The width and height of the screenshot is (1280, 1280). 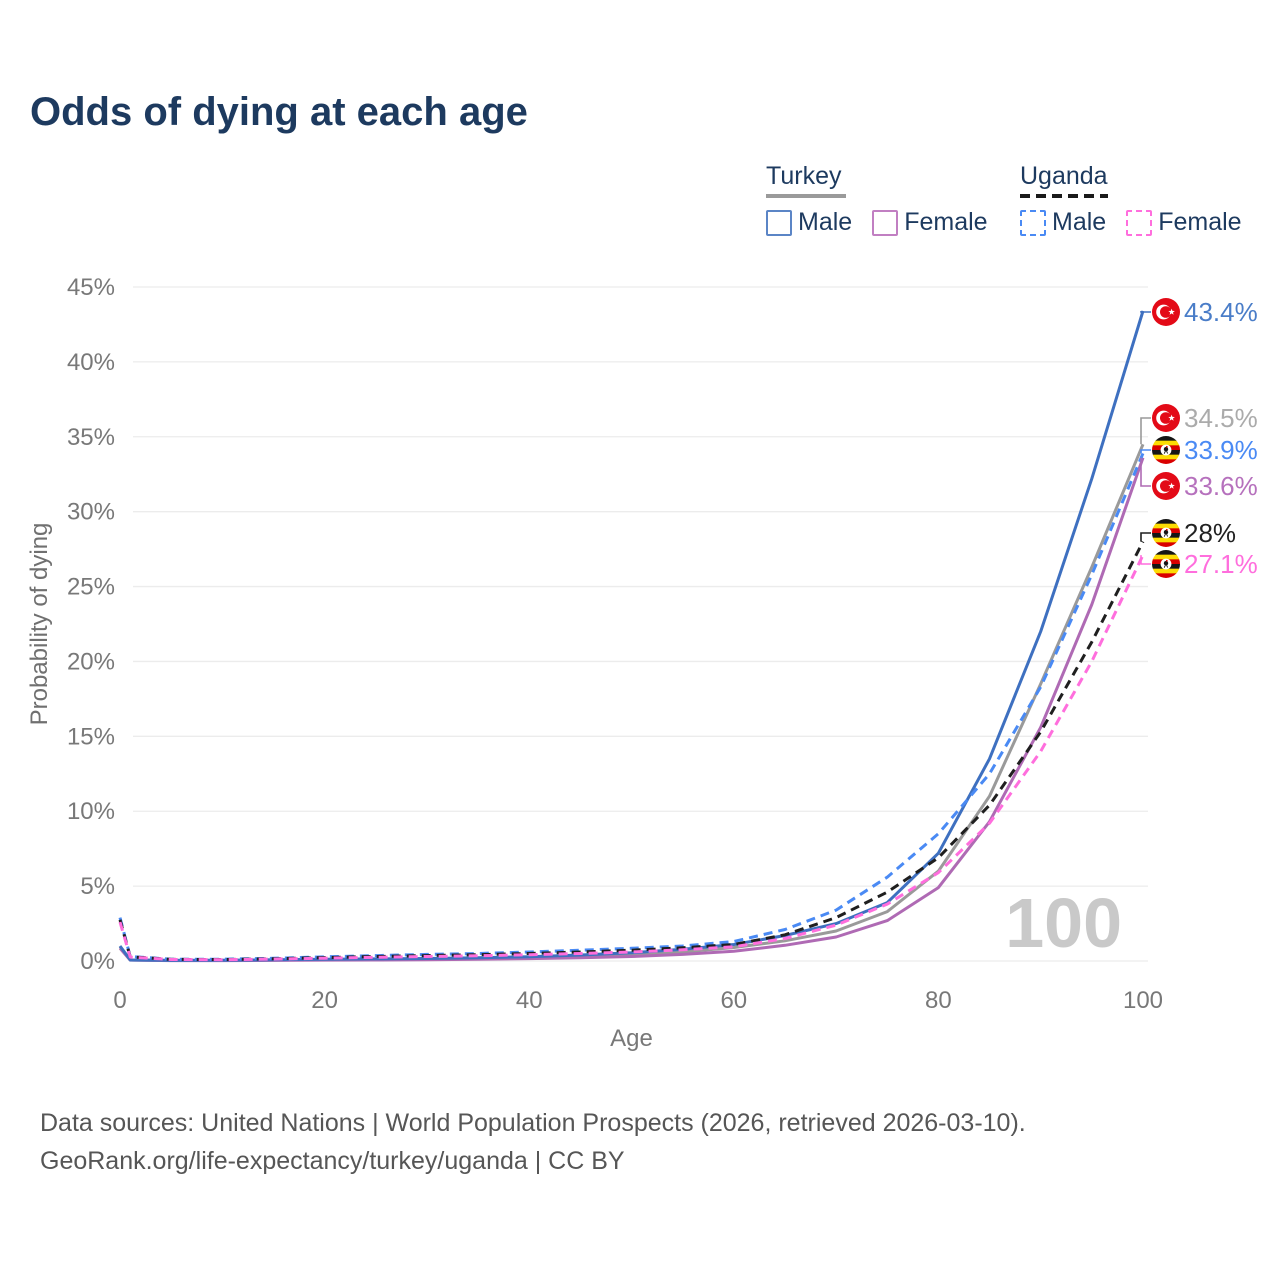 I want to click on end-label-turkey-female: 33.6%, so click(x=1199, y=479).